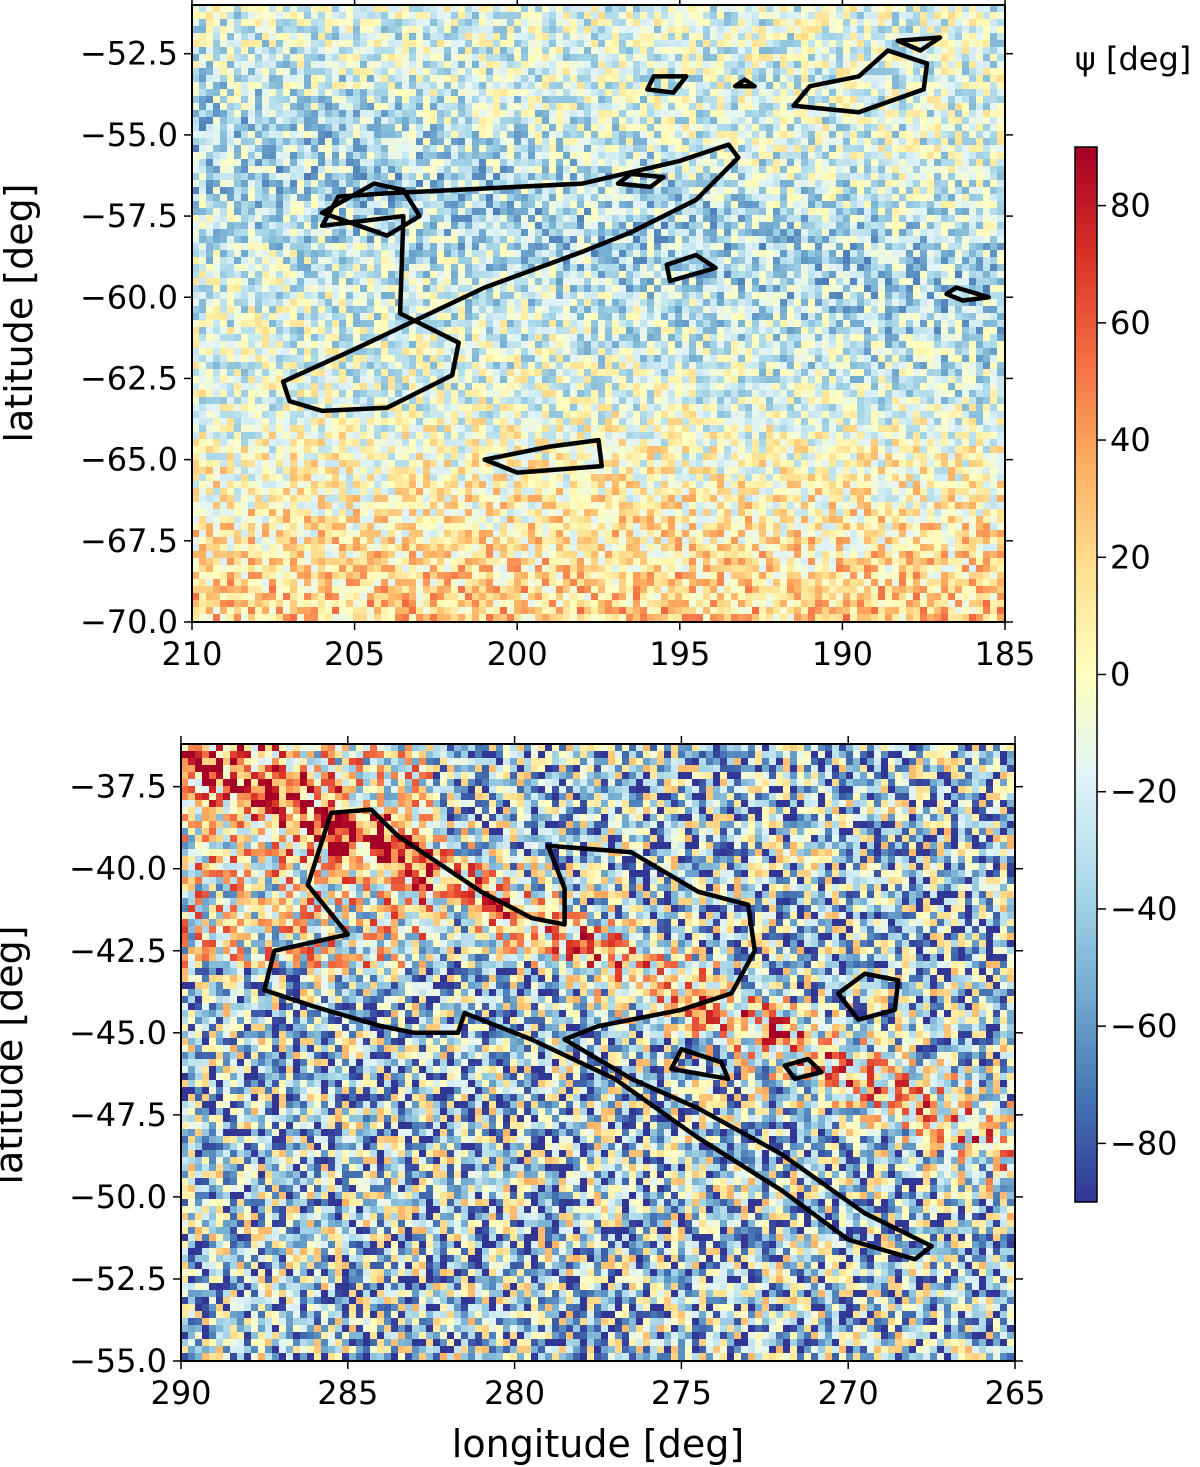  I want to click on colorbar: 80 60 40 20 0 −20 −40 −60 −80 ψ [deg], so click(1133, 621).